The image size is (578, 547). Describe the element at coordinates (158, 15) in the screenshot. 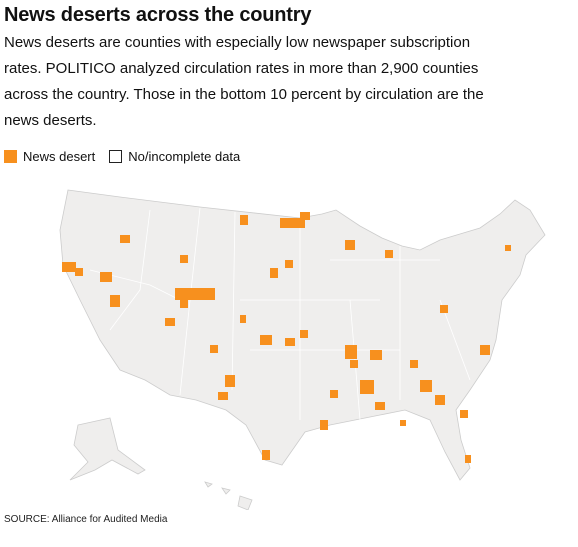

I see `title: News deserts across the country` at that location.